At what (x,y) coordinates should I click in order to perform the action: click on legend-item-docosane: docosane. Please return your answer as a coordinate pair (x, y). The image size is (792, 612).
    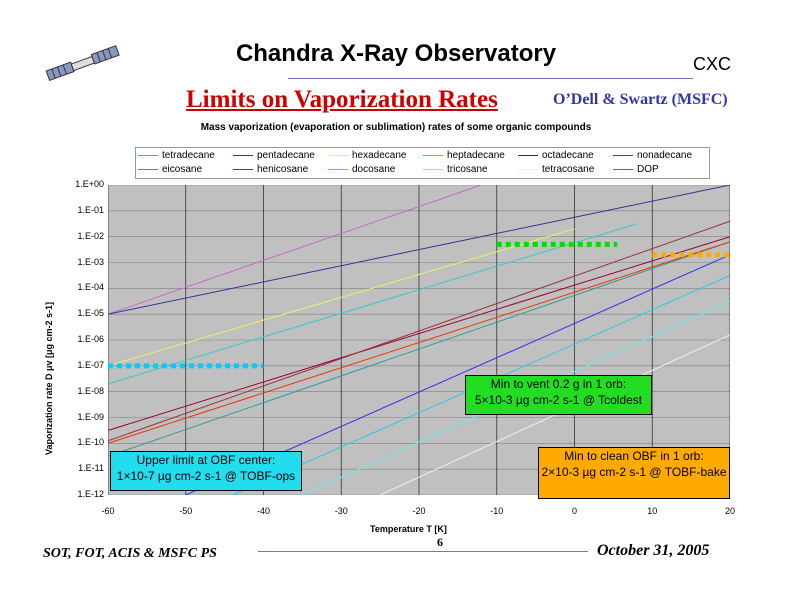
    Looking at the image, I should click on (361, 170).